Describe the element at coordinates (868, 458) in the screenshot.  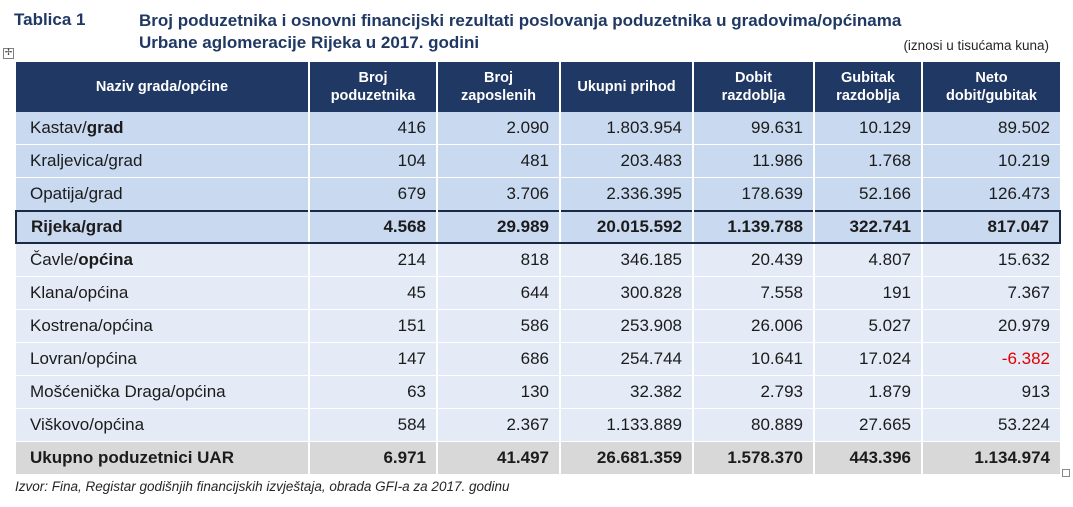
I see `cell-value: 443.396` at that location.